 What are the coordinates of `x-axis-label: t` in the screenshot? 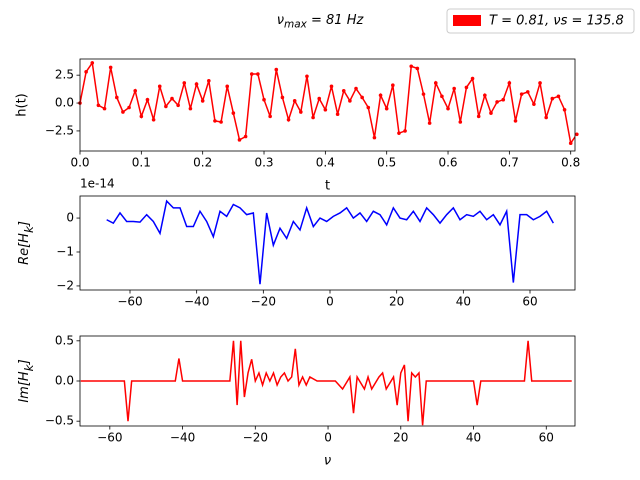 It's located at (327, 186).